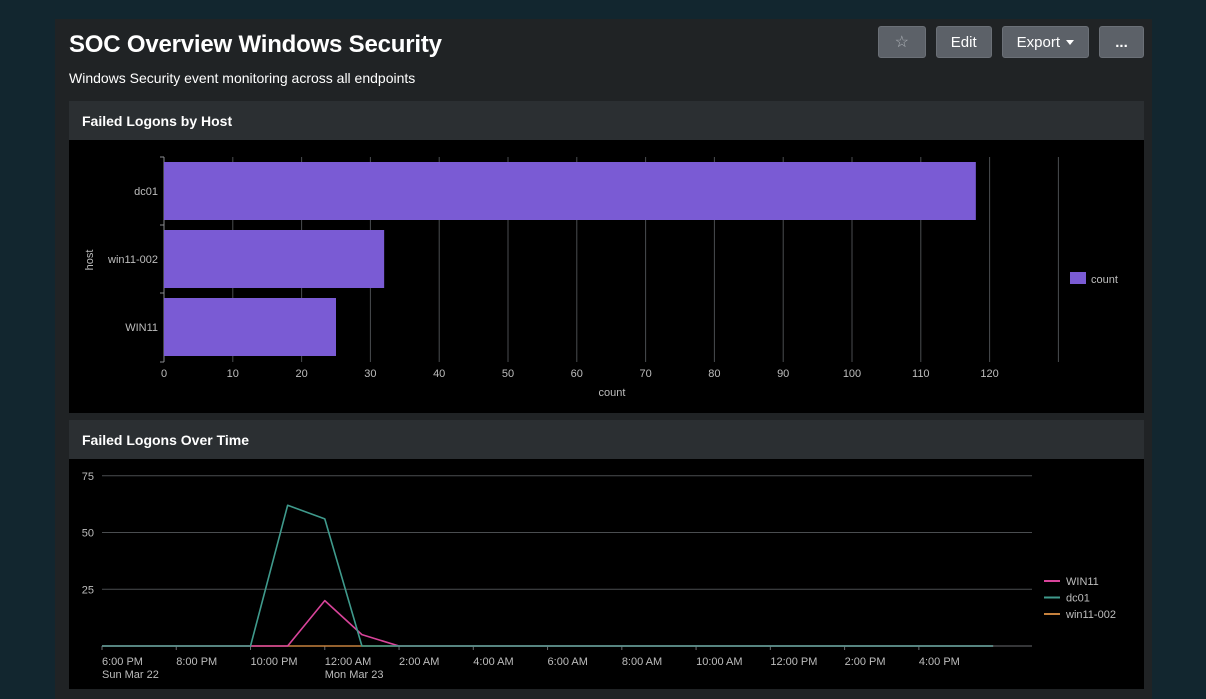  I want to click on x-tick-label: 20, so click(301, 374).